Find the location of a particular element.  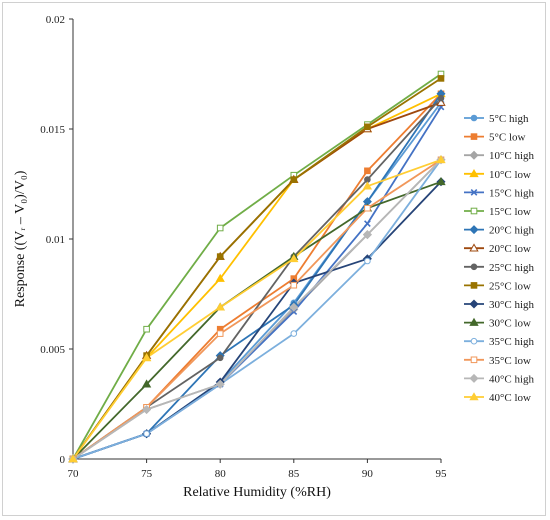

legend-entry: 35°C low is located at coordinates (497, 361).